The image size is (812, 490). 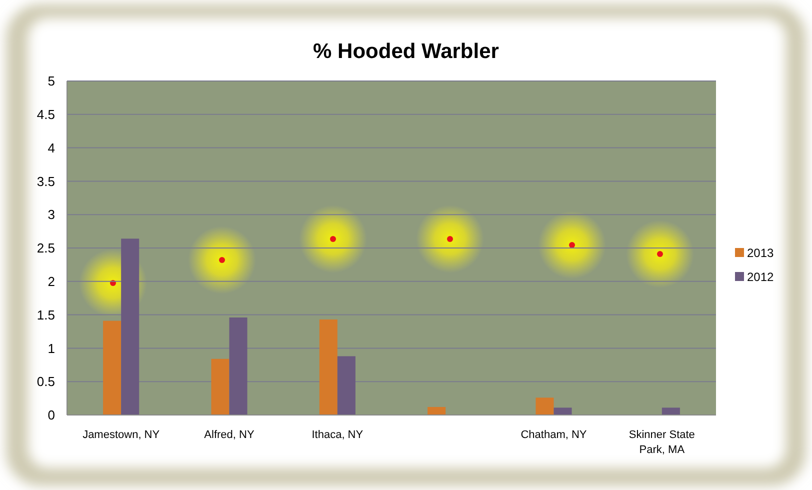 I want to click on y-tick-label: 2.5, so click(x=45, y=248).